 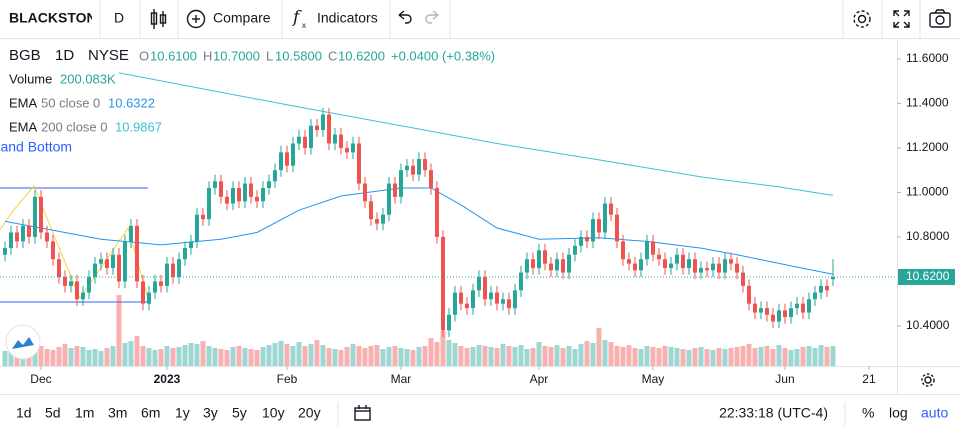 I want to click on logo-button, so click(x=23, y=342).